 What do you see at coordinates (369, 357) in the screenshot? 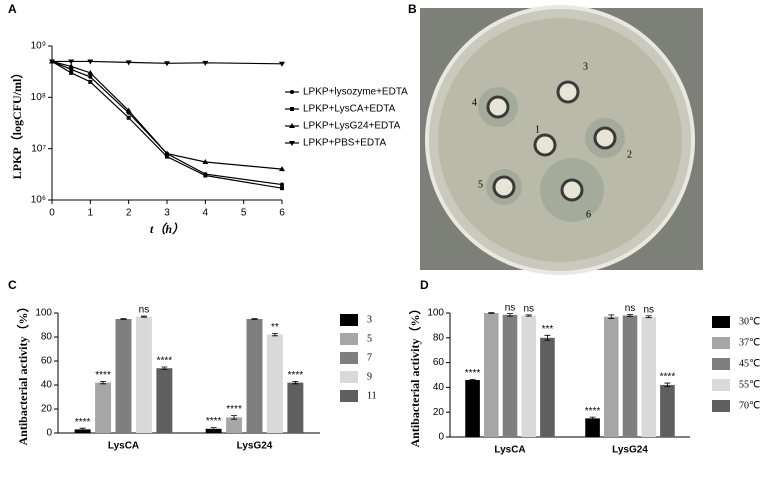
I see `legend-label: 7` at bounding box center [369, 357].